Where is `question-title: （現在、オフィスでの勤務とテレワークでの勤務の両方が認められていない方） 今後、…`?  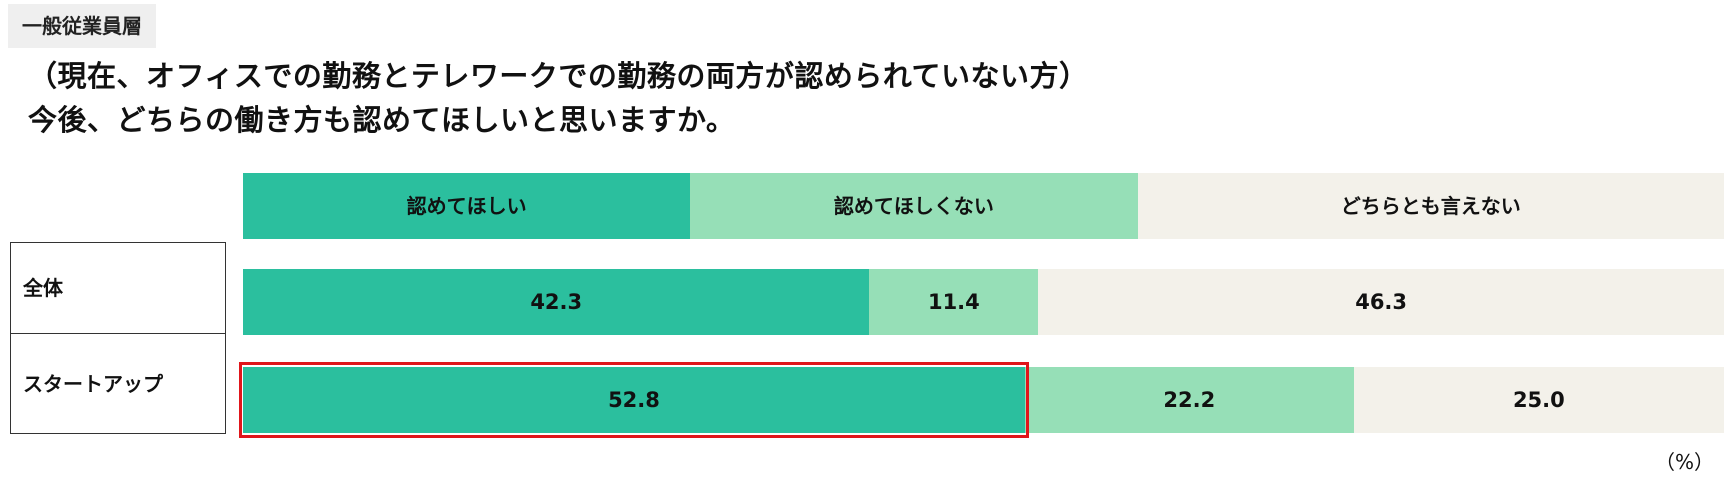 question-title: （現在、オフィスでの勤務とテレワークでの勤務の両方が認められていない方） 今後、… is located at coordinates (558, 98).